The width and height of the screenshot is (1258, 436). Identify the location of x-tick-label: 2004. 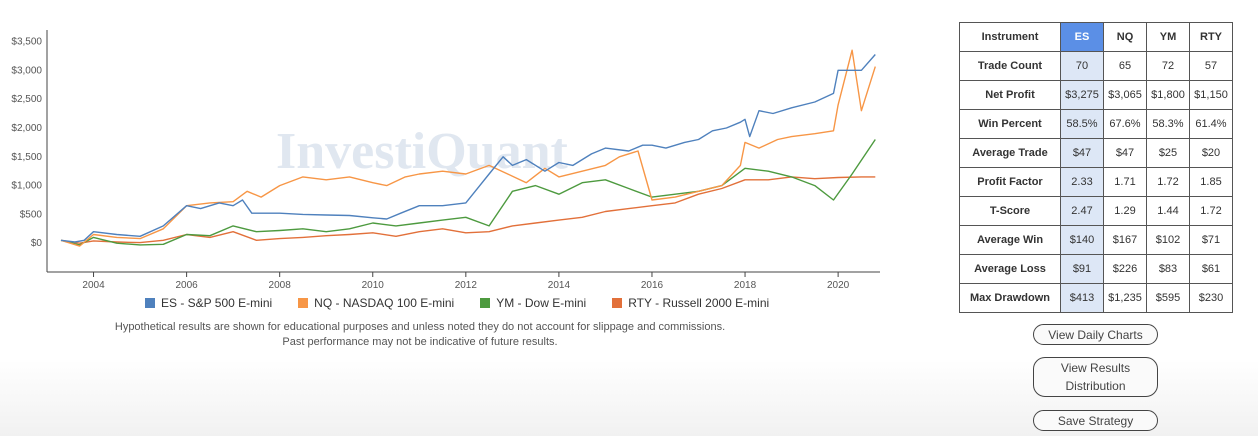
(93, 285).